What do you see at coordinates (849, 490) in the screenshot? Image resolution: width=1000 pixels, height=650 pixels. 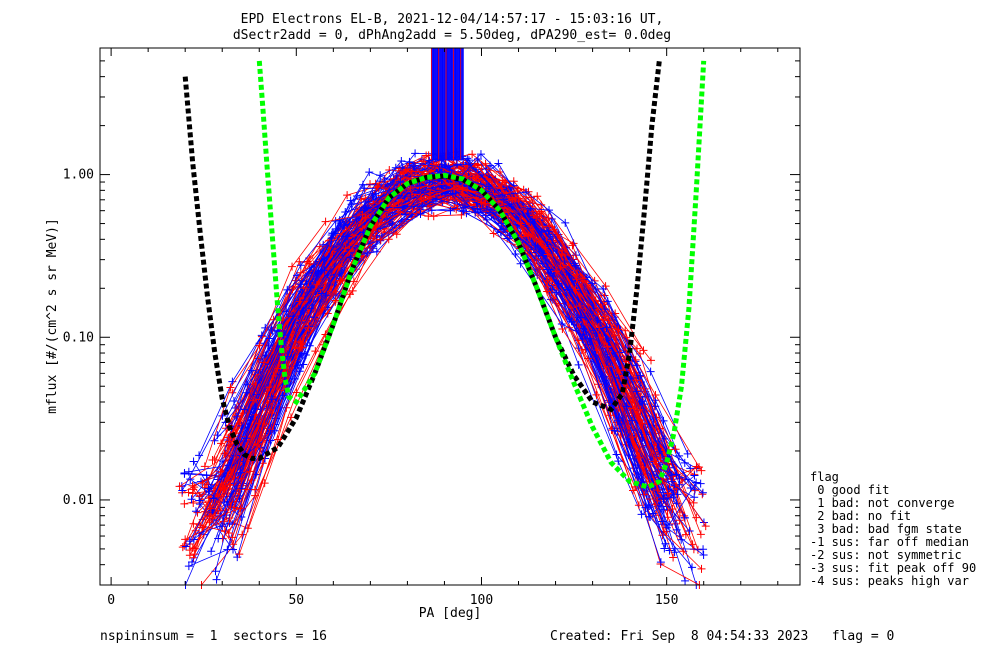 I see `legend-item-0: 0 good fit` at bounding box center [849, 490].